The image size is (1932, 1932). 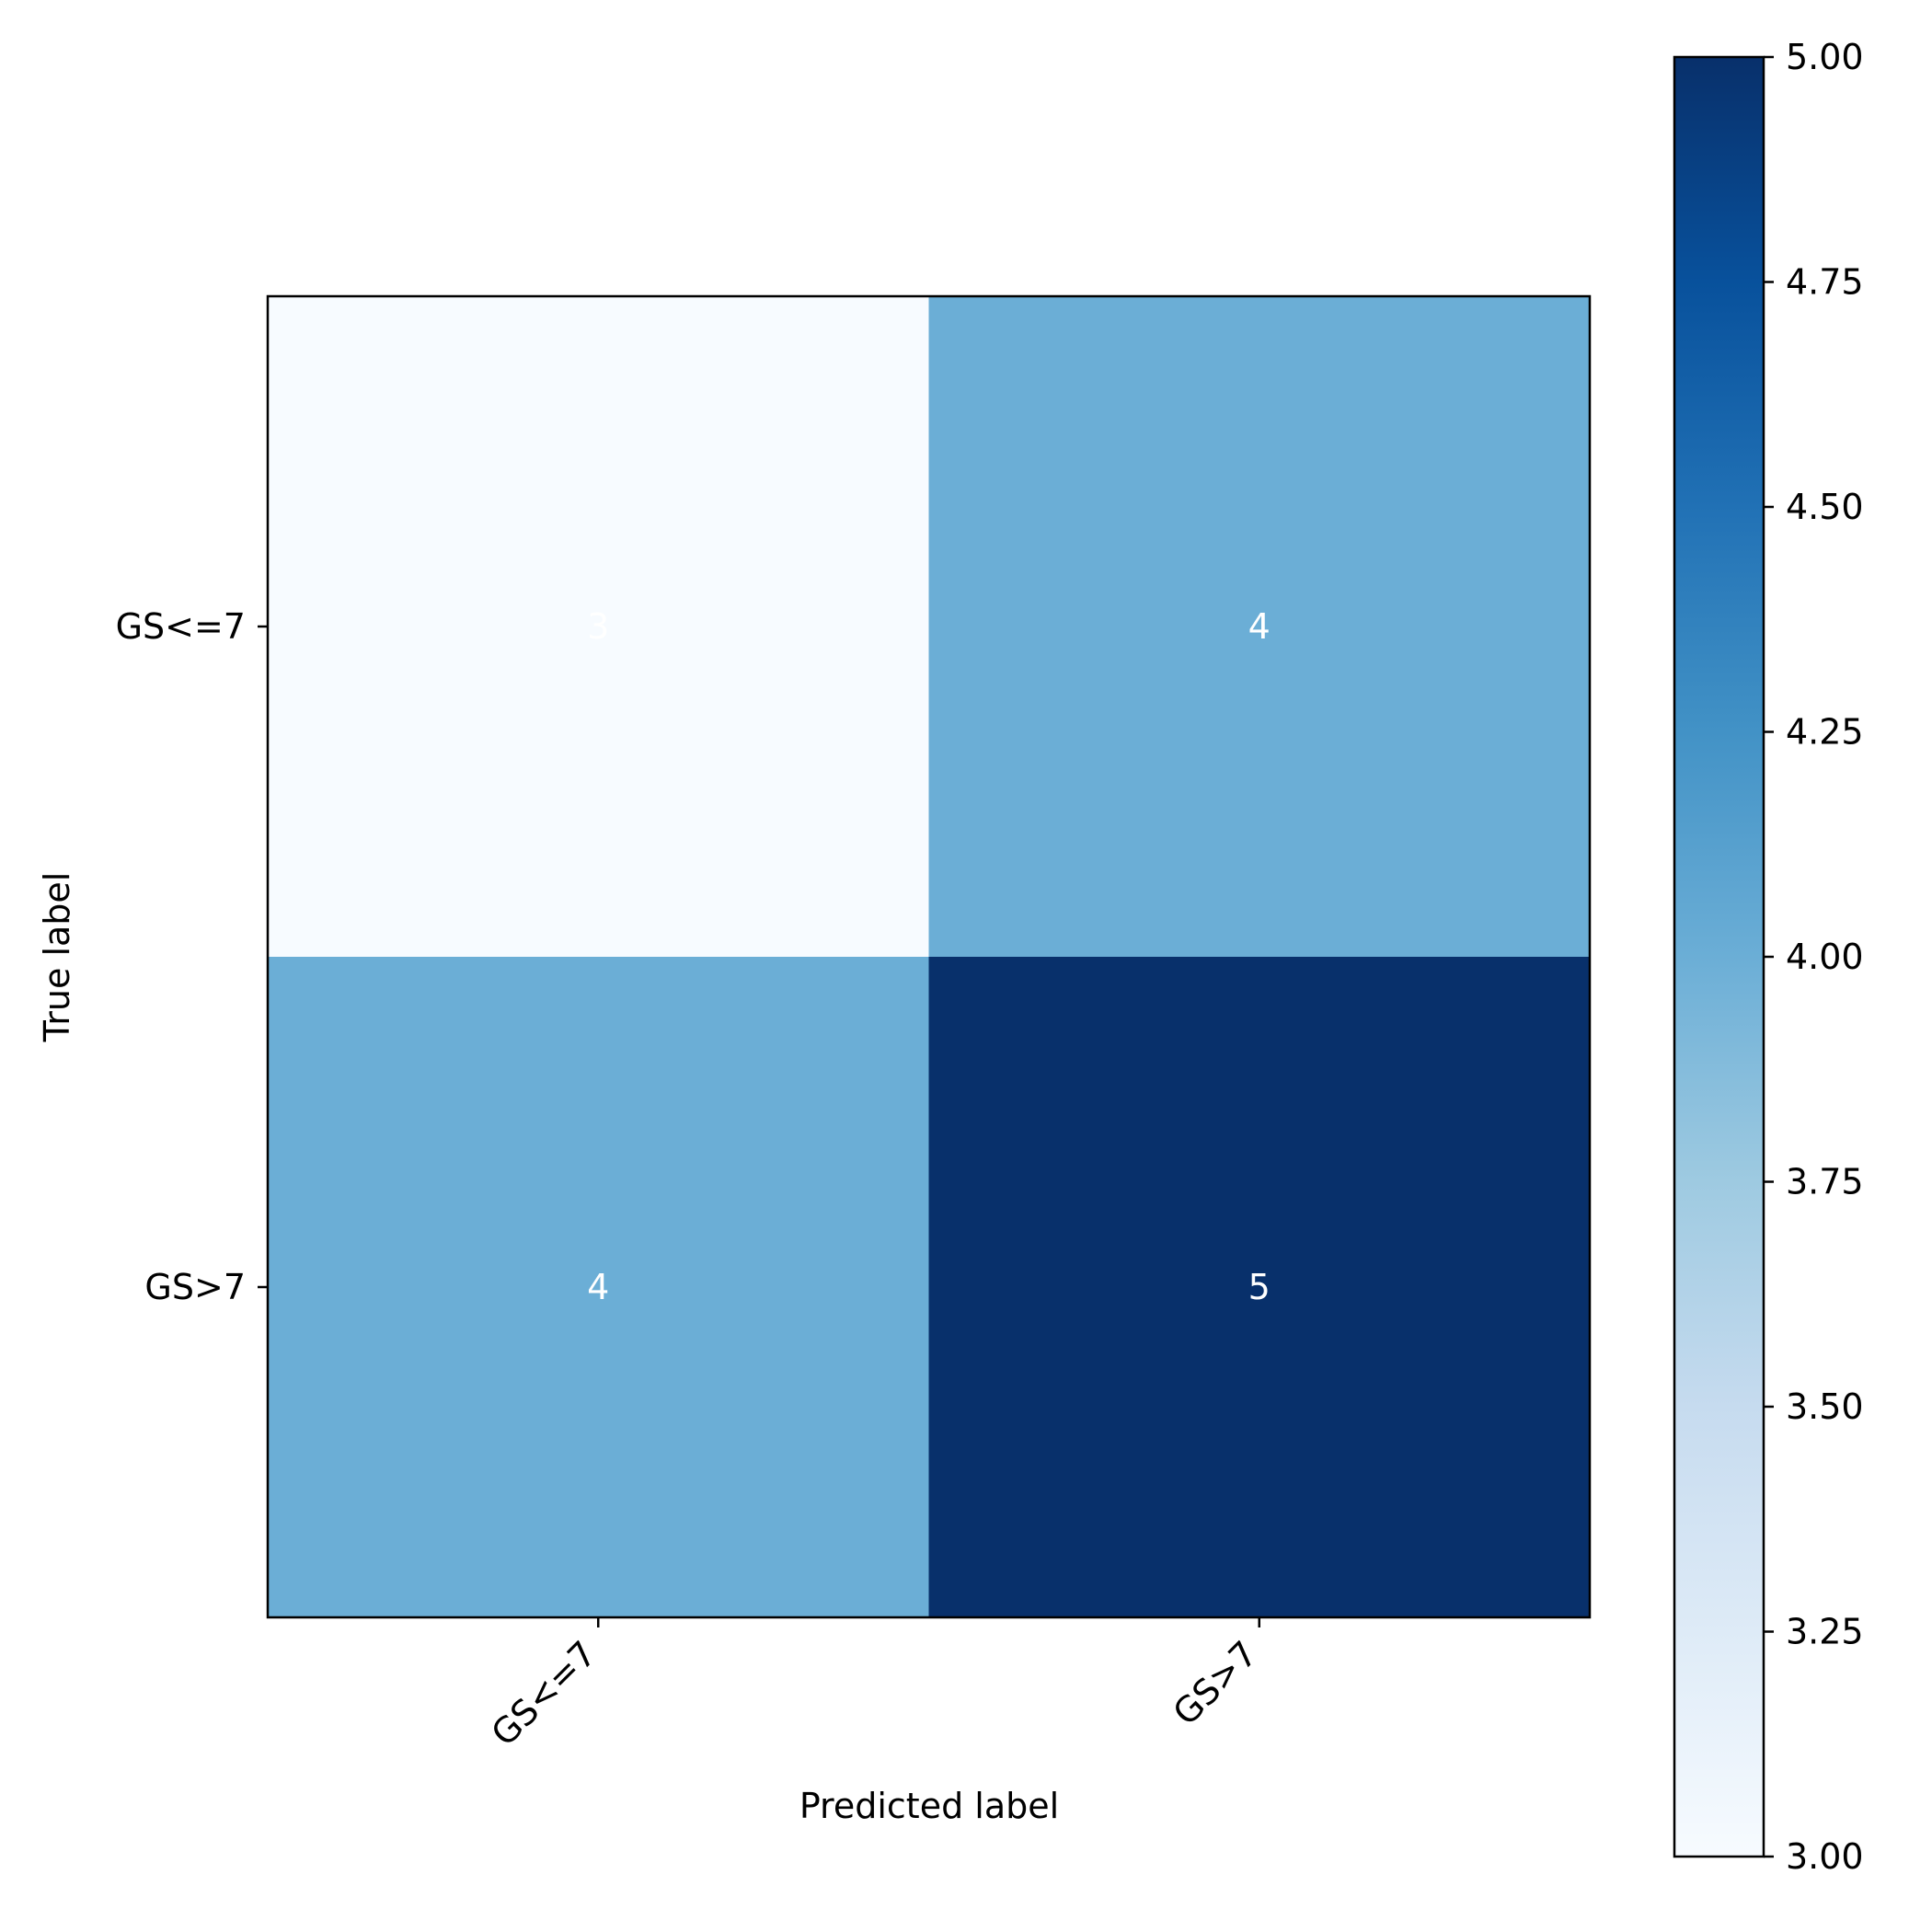 What do you see at coordinates (1825, 1182) in the screenshot?
I see `colorbar-tick-label: 3.75` at bounding box center [1825, 1182].